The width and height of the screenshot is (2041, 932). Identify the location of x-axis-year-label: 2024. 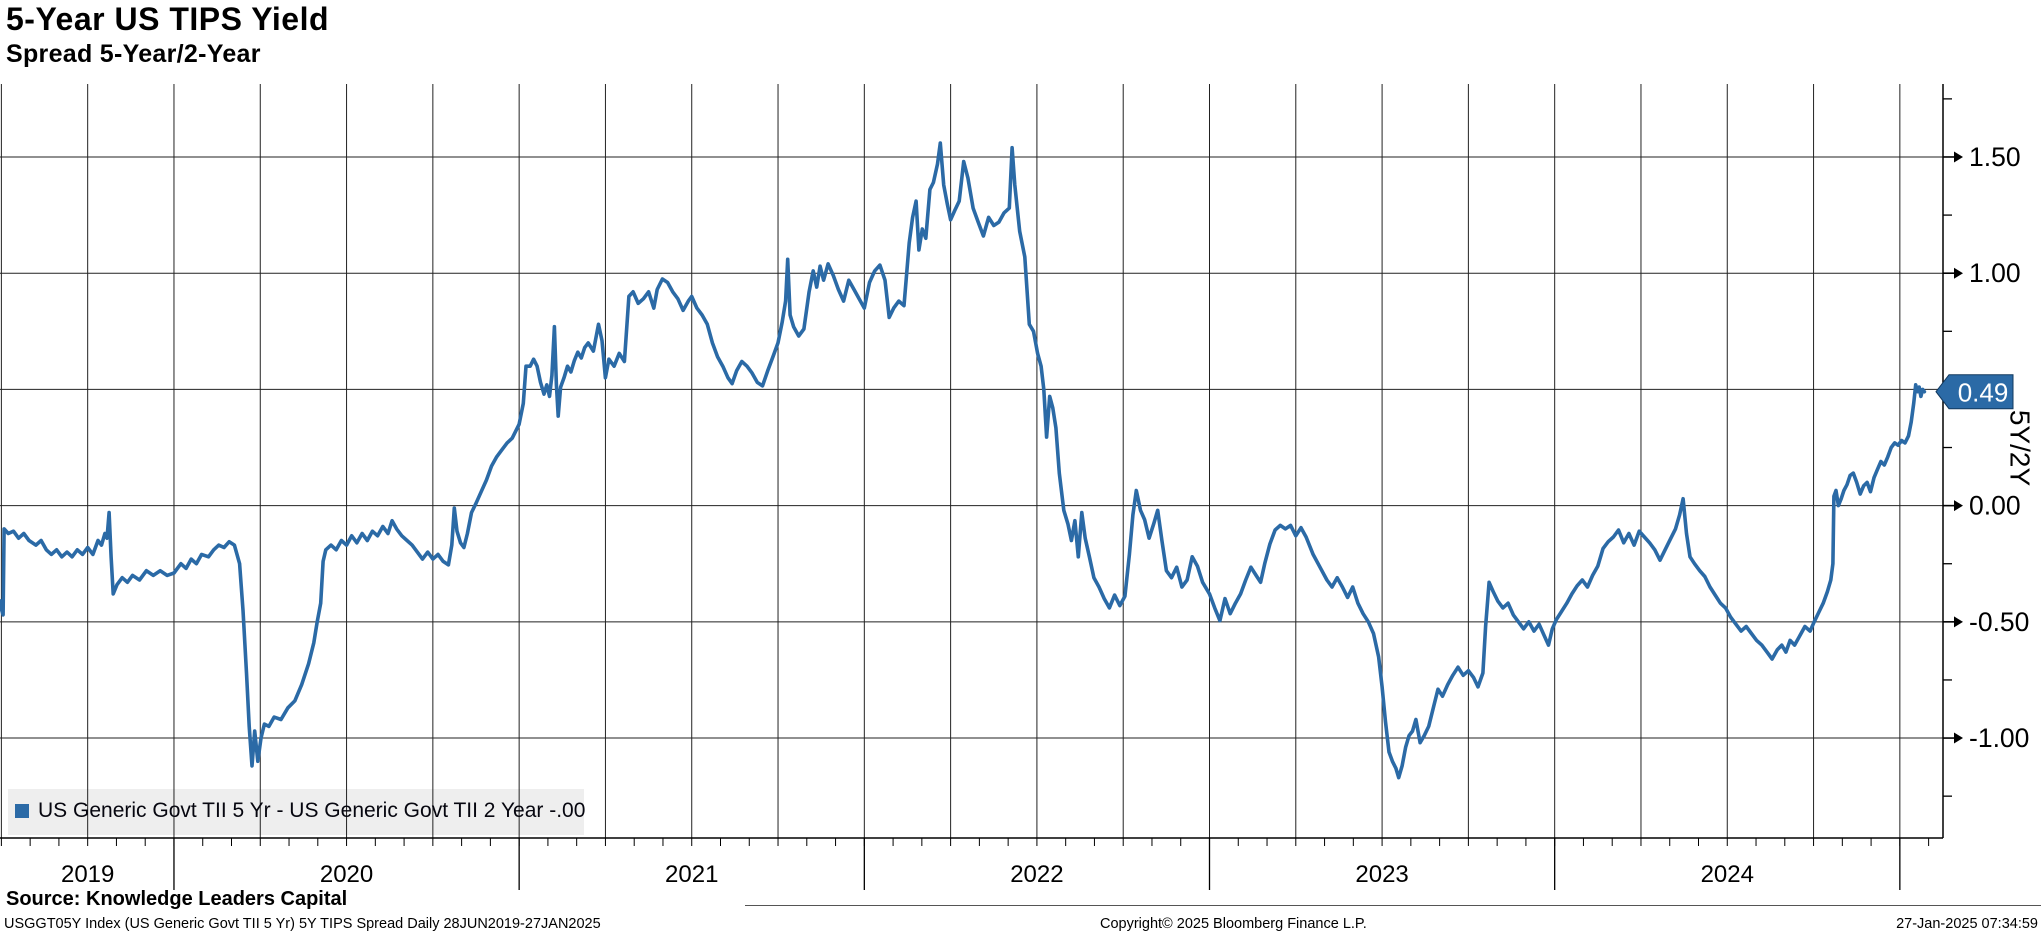
(1727, 874).